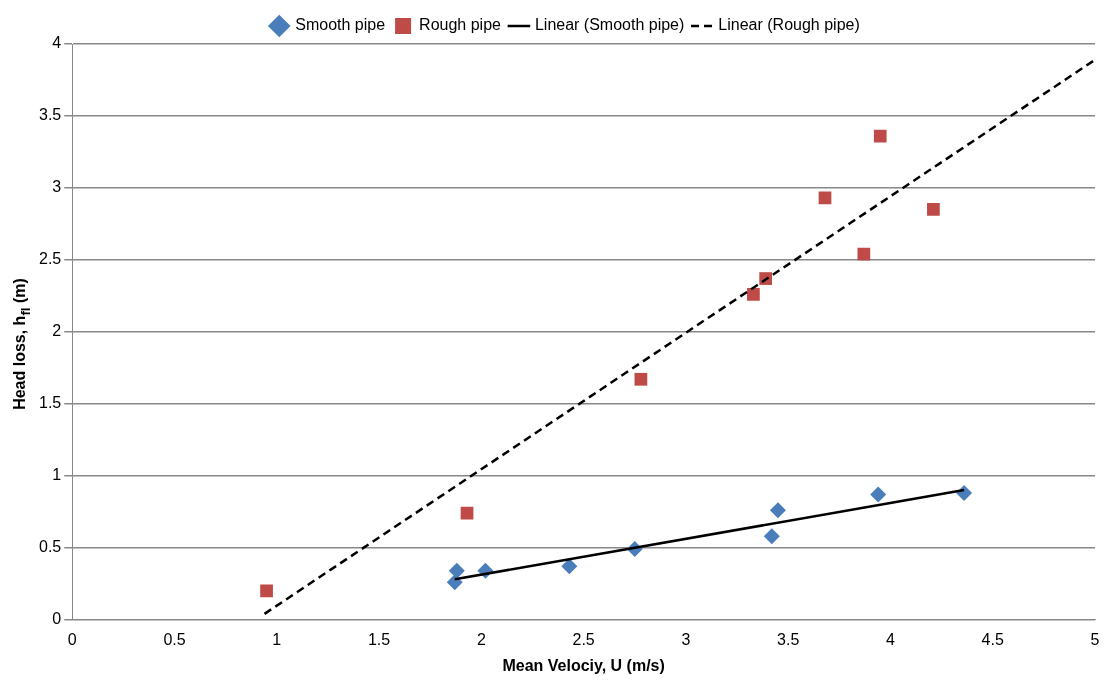  I want to click on x-tick-label: 0, so click(72, 639).